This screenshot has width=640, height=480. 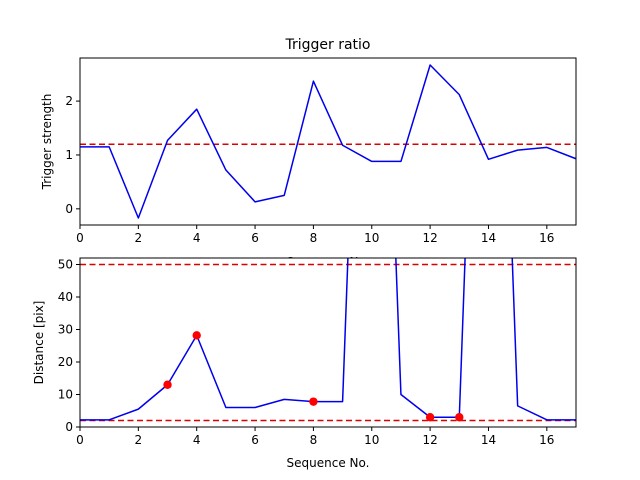 What do you see at coordinates (69, 155) in the screenshot?
I see `y-tick-label: 1` at bounding box center [69, 155].